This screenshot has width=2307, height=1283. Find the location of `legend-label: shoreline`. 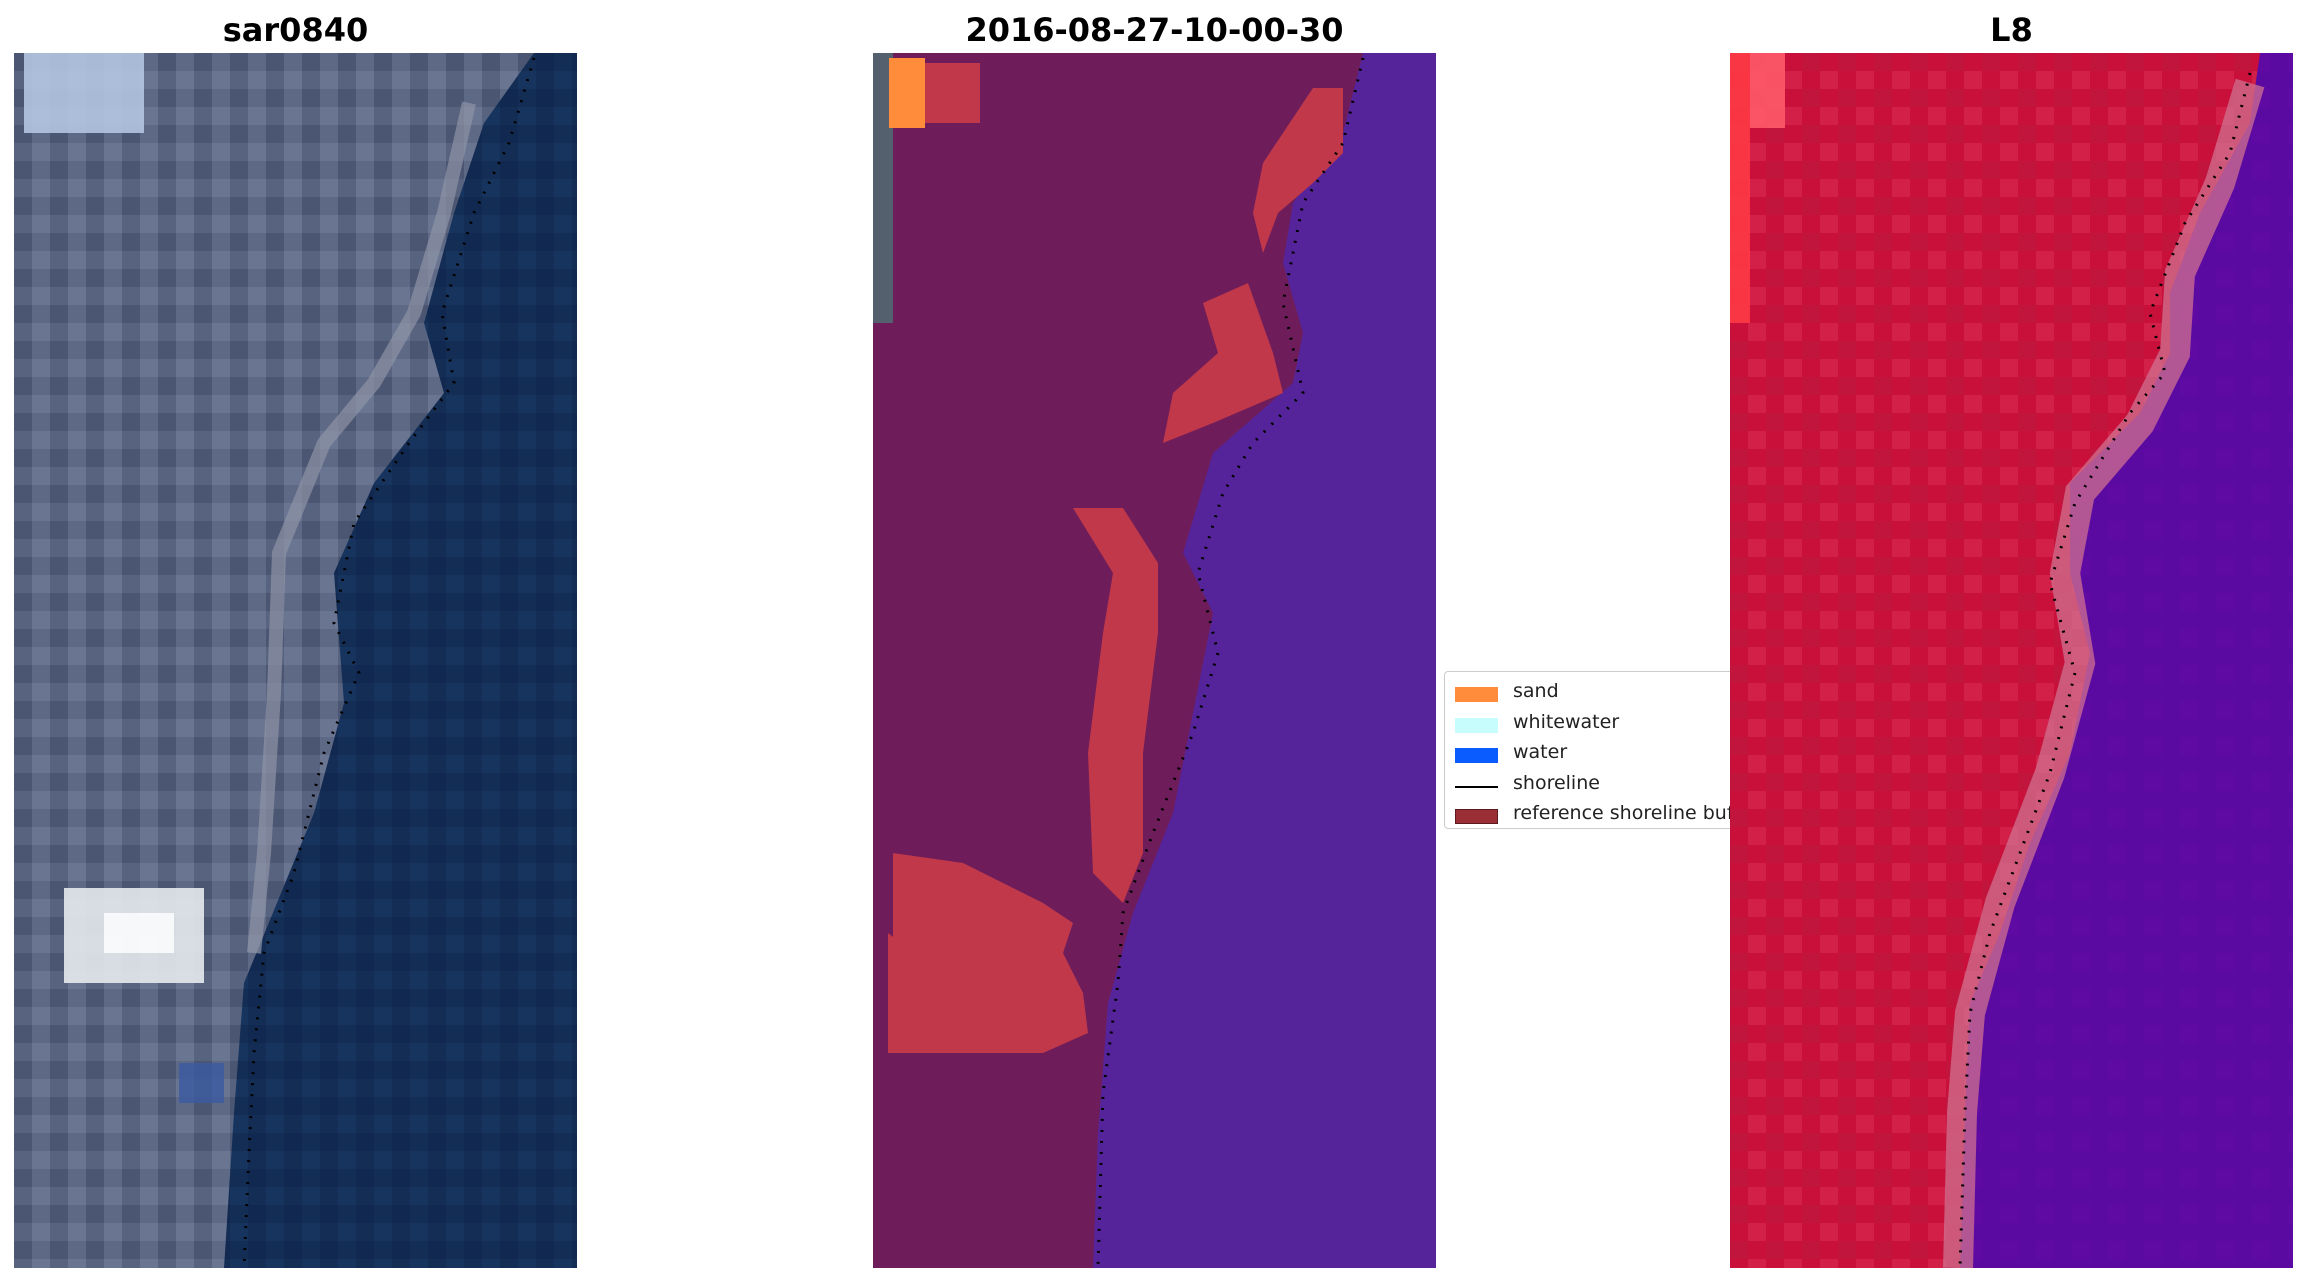

legend-label: shoreline is located at coordinates (1556, 782).